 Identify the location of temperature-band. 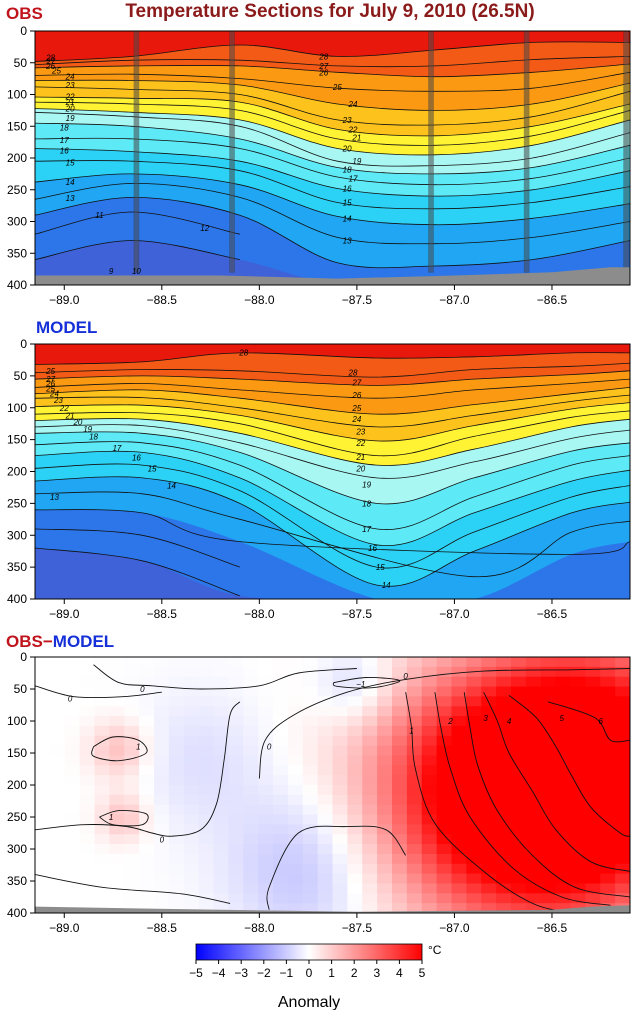
(332, 354).